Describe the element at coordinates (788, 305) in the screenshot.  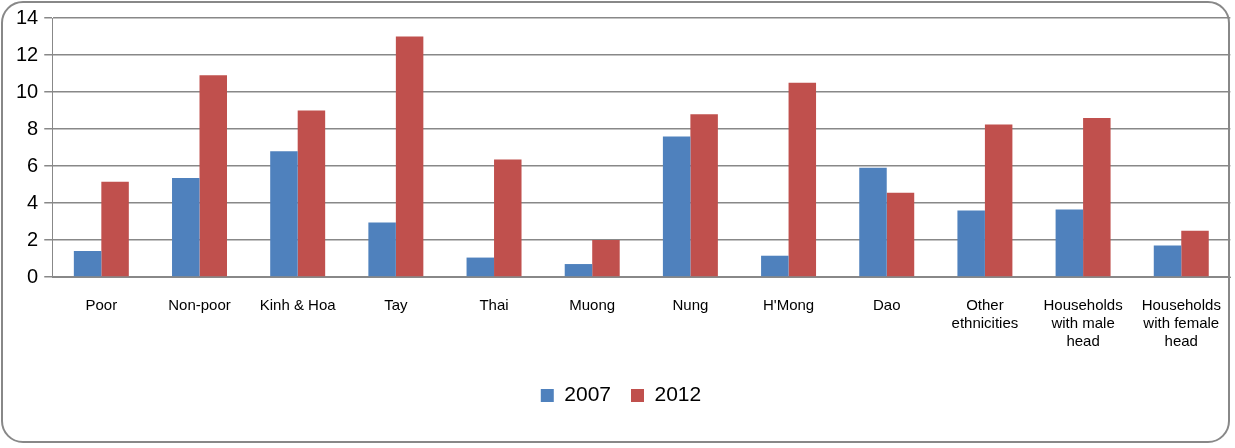
I see `x-tick-label: H'Mong` at that location.